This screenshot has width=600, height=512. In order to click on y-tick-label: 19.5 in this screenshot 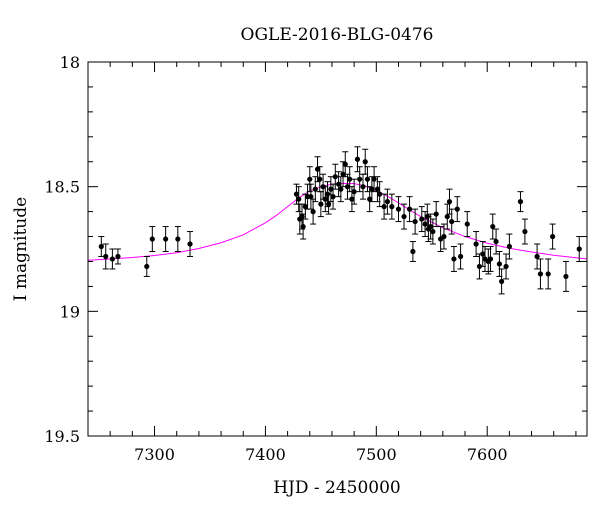, I will do `click(62, 436)`.